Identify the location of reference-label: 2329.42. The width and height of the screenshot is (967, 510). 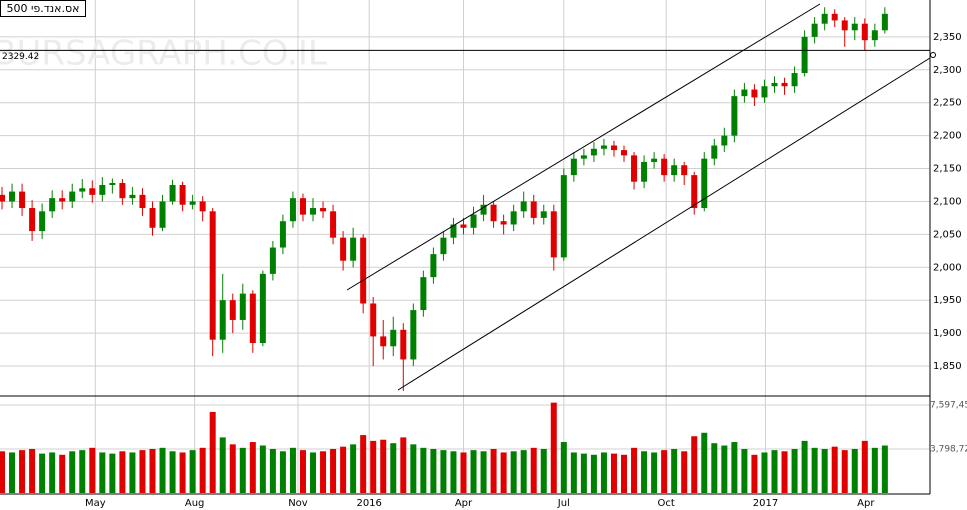
(20, 57).